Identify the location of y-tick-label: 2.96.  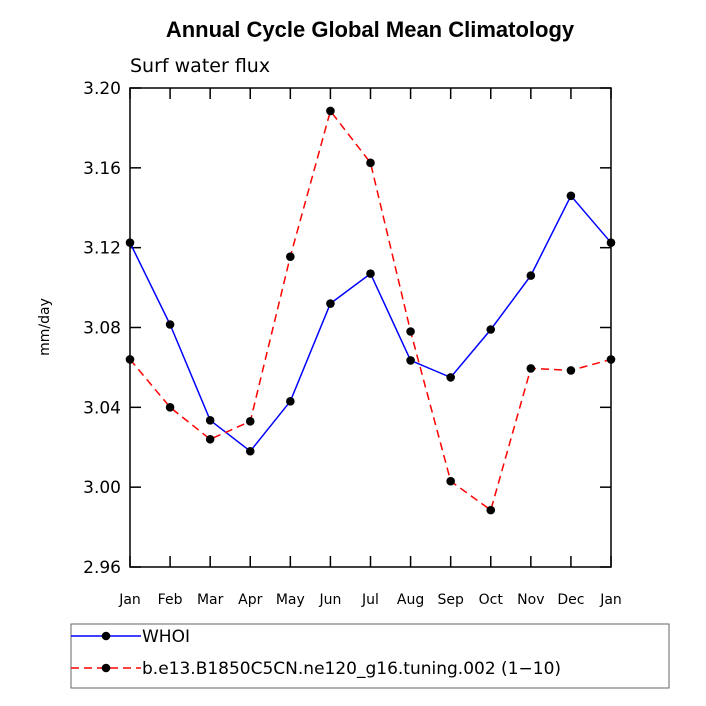
(102, 568).